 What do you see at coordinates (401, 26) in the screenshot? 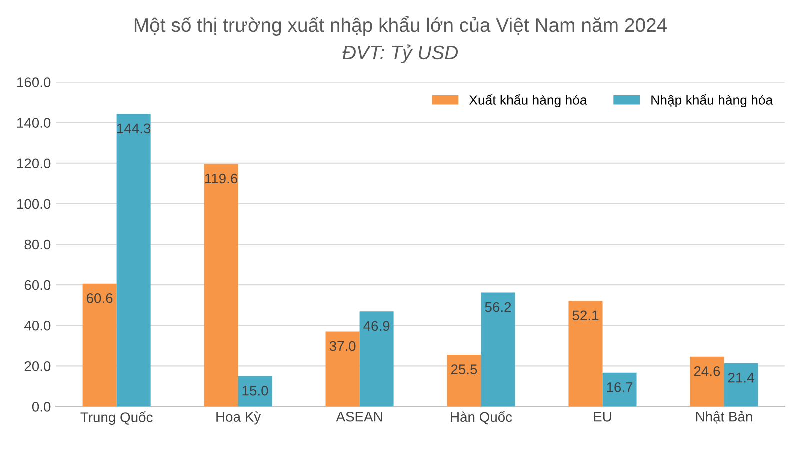
I see `chart-title: Một số thị trường xuất nhập khẩu lớn của Việt Nam năm 2024` at bounding box center [401, 26].